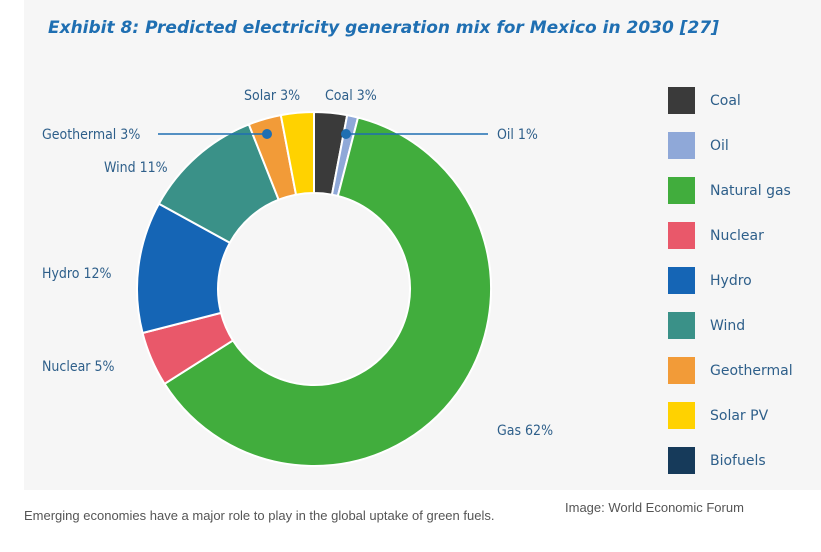  I want to click on legend-label-biofuels: Biofuels, so click(738, 460).